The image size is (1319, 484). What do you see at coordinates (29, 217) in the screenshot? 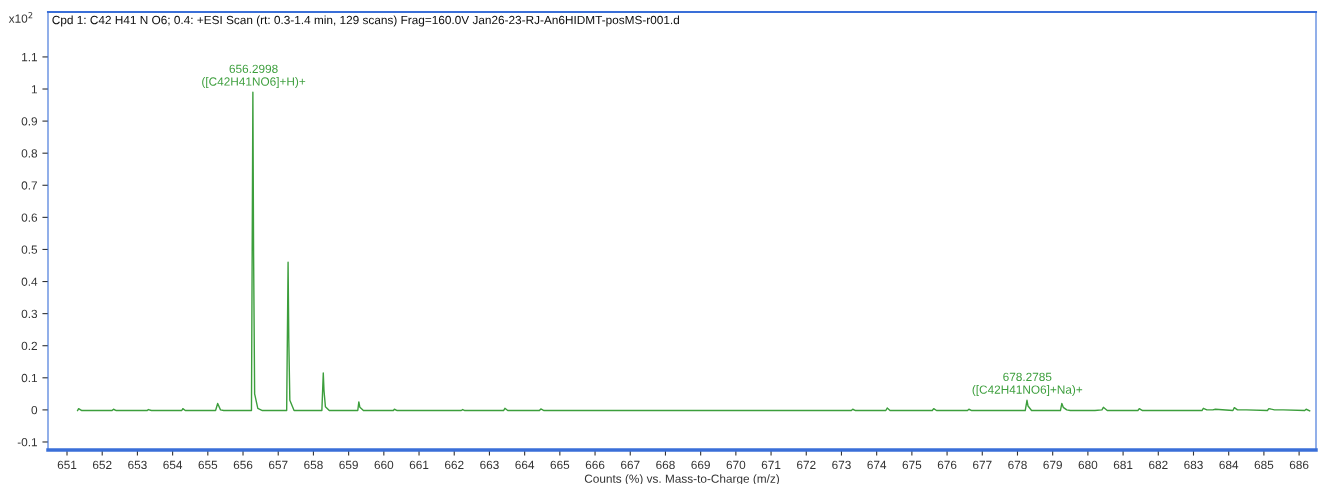
I see `y-tick-label: 0.6` at bounding box center [29, 217].